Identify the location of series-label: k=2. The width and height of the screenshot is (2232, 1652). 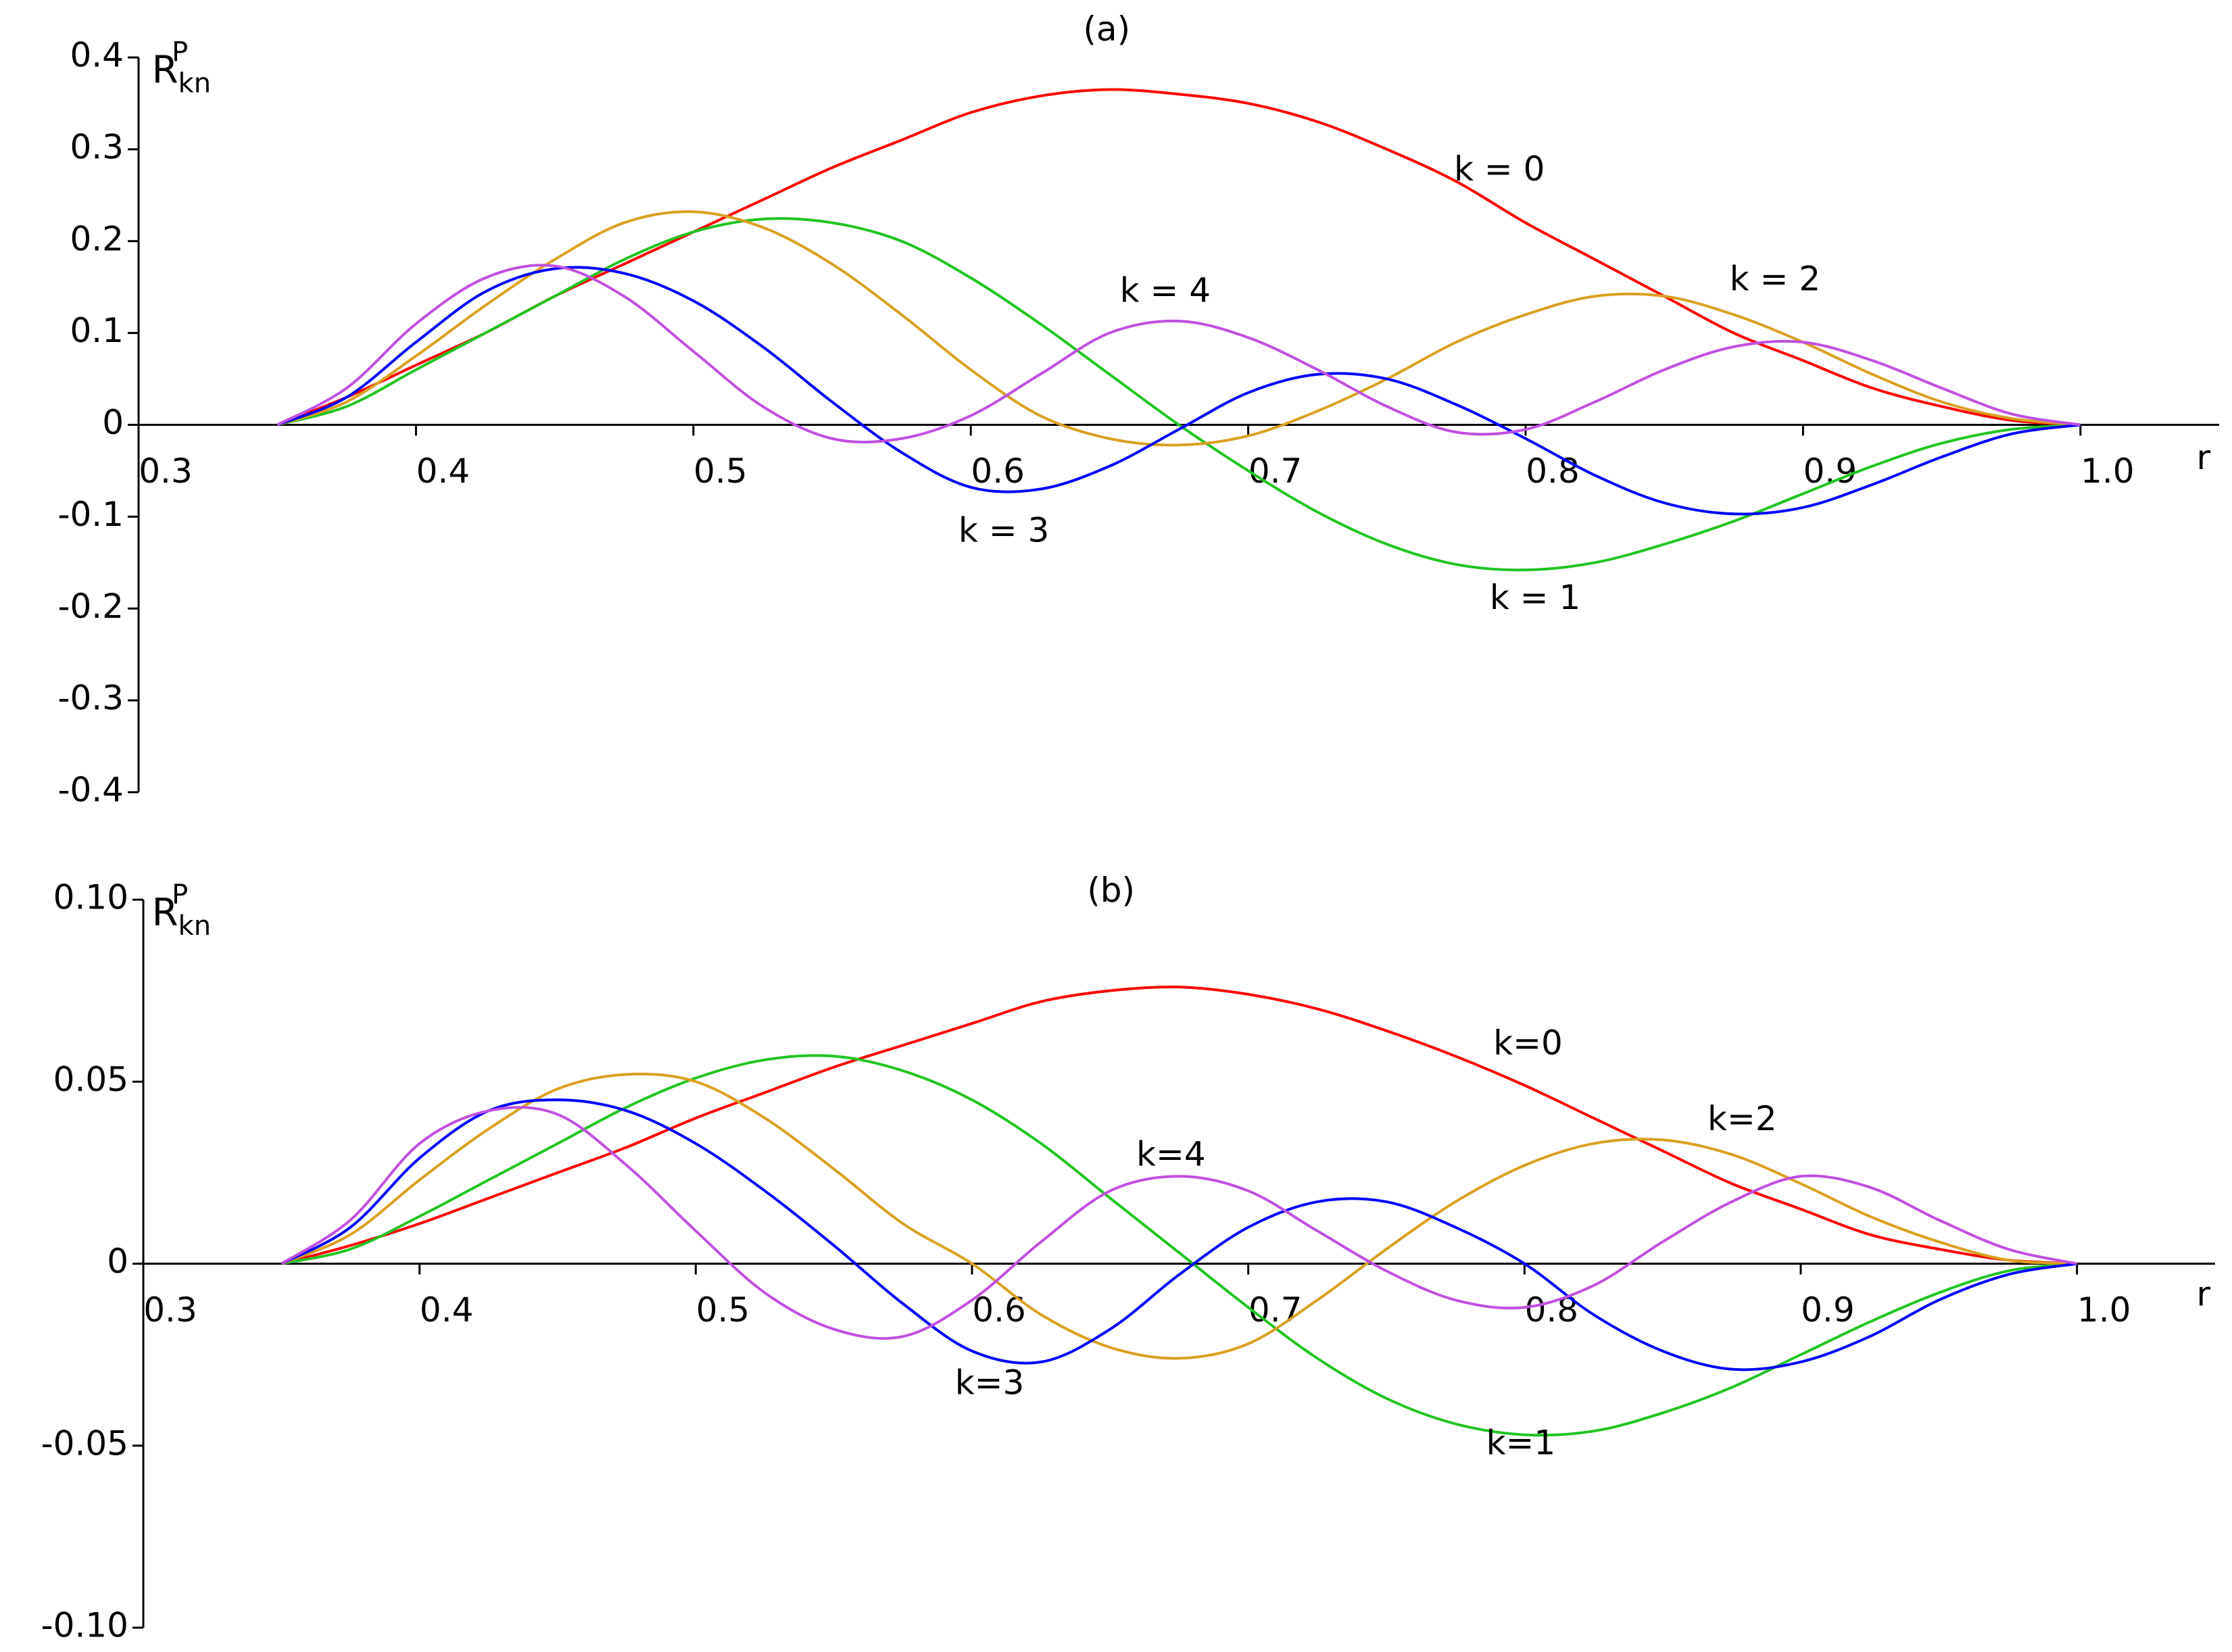
(1742, 1118).